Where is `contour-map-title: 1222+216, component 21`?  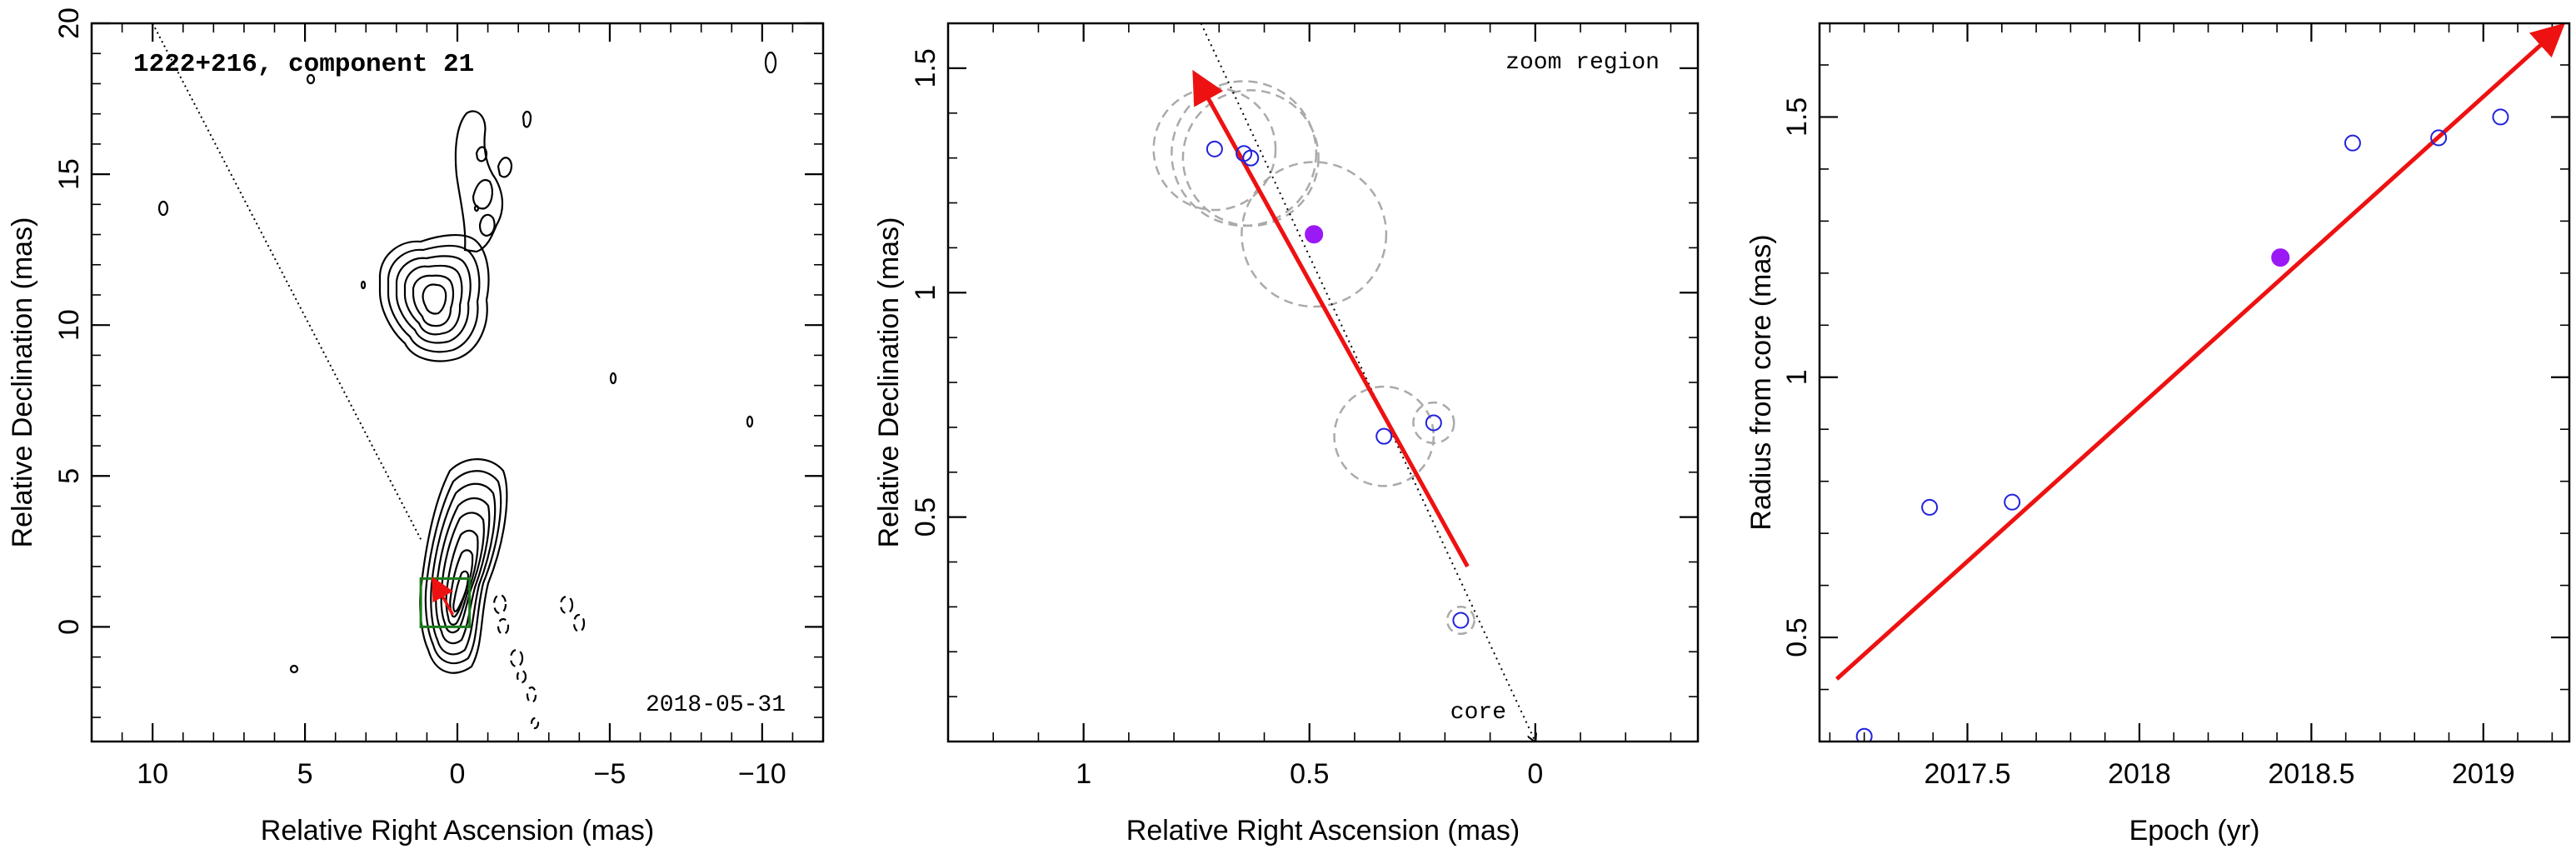
contour-map-title: 1222+216, component 21 is located at coordinates (303, 64).